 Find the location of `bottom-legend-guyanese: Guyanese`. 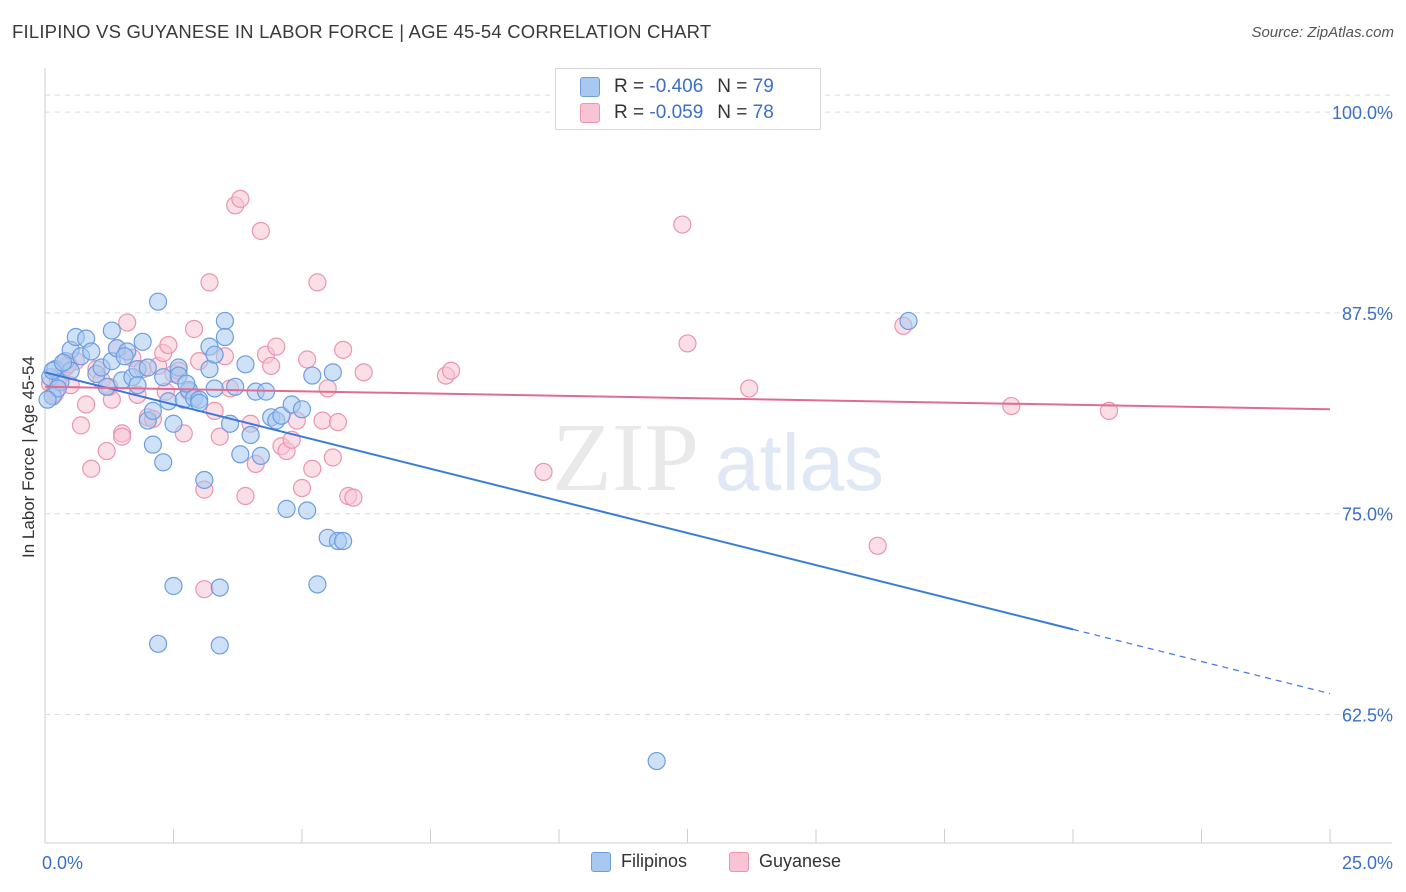

bottom-legend-guyanese: Guyanese is located at coordinates (785, 861).